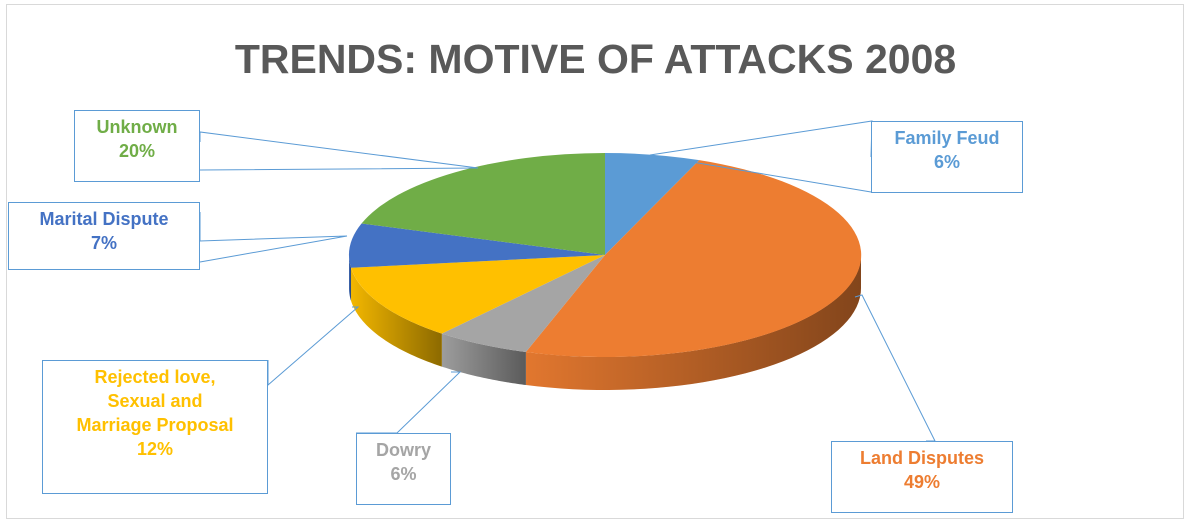  What do you see at coordinates (652, 204) in the screenshot?
I see `pie-slice-family-feud` at bounding box center [652, 204].